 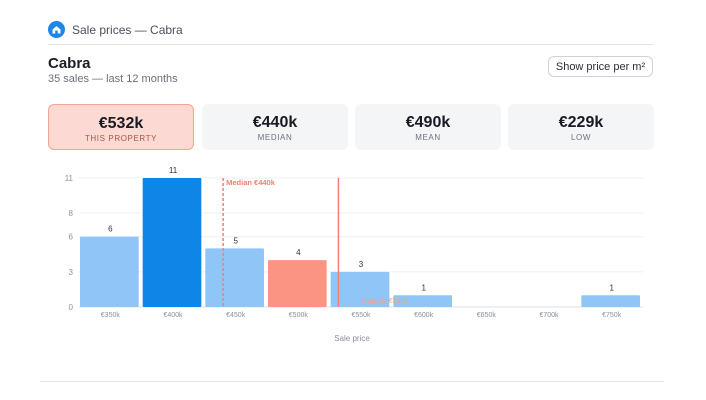 I want to click on page-subtitle: 35 sales — last 12 months, so click(x=113, y=79).